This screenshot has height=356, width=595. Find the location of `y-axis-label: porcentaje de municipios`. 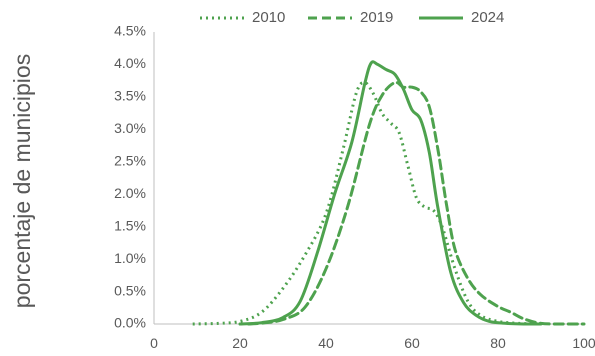

y-axis-label: porcentaje de municipios is located at coordinates (22, 181).